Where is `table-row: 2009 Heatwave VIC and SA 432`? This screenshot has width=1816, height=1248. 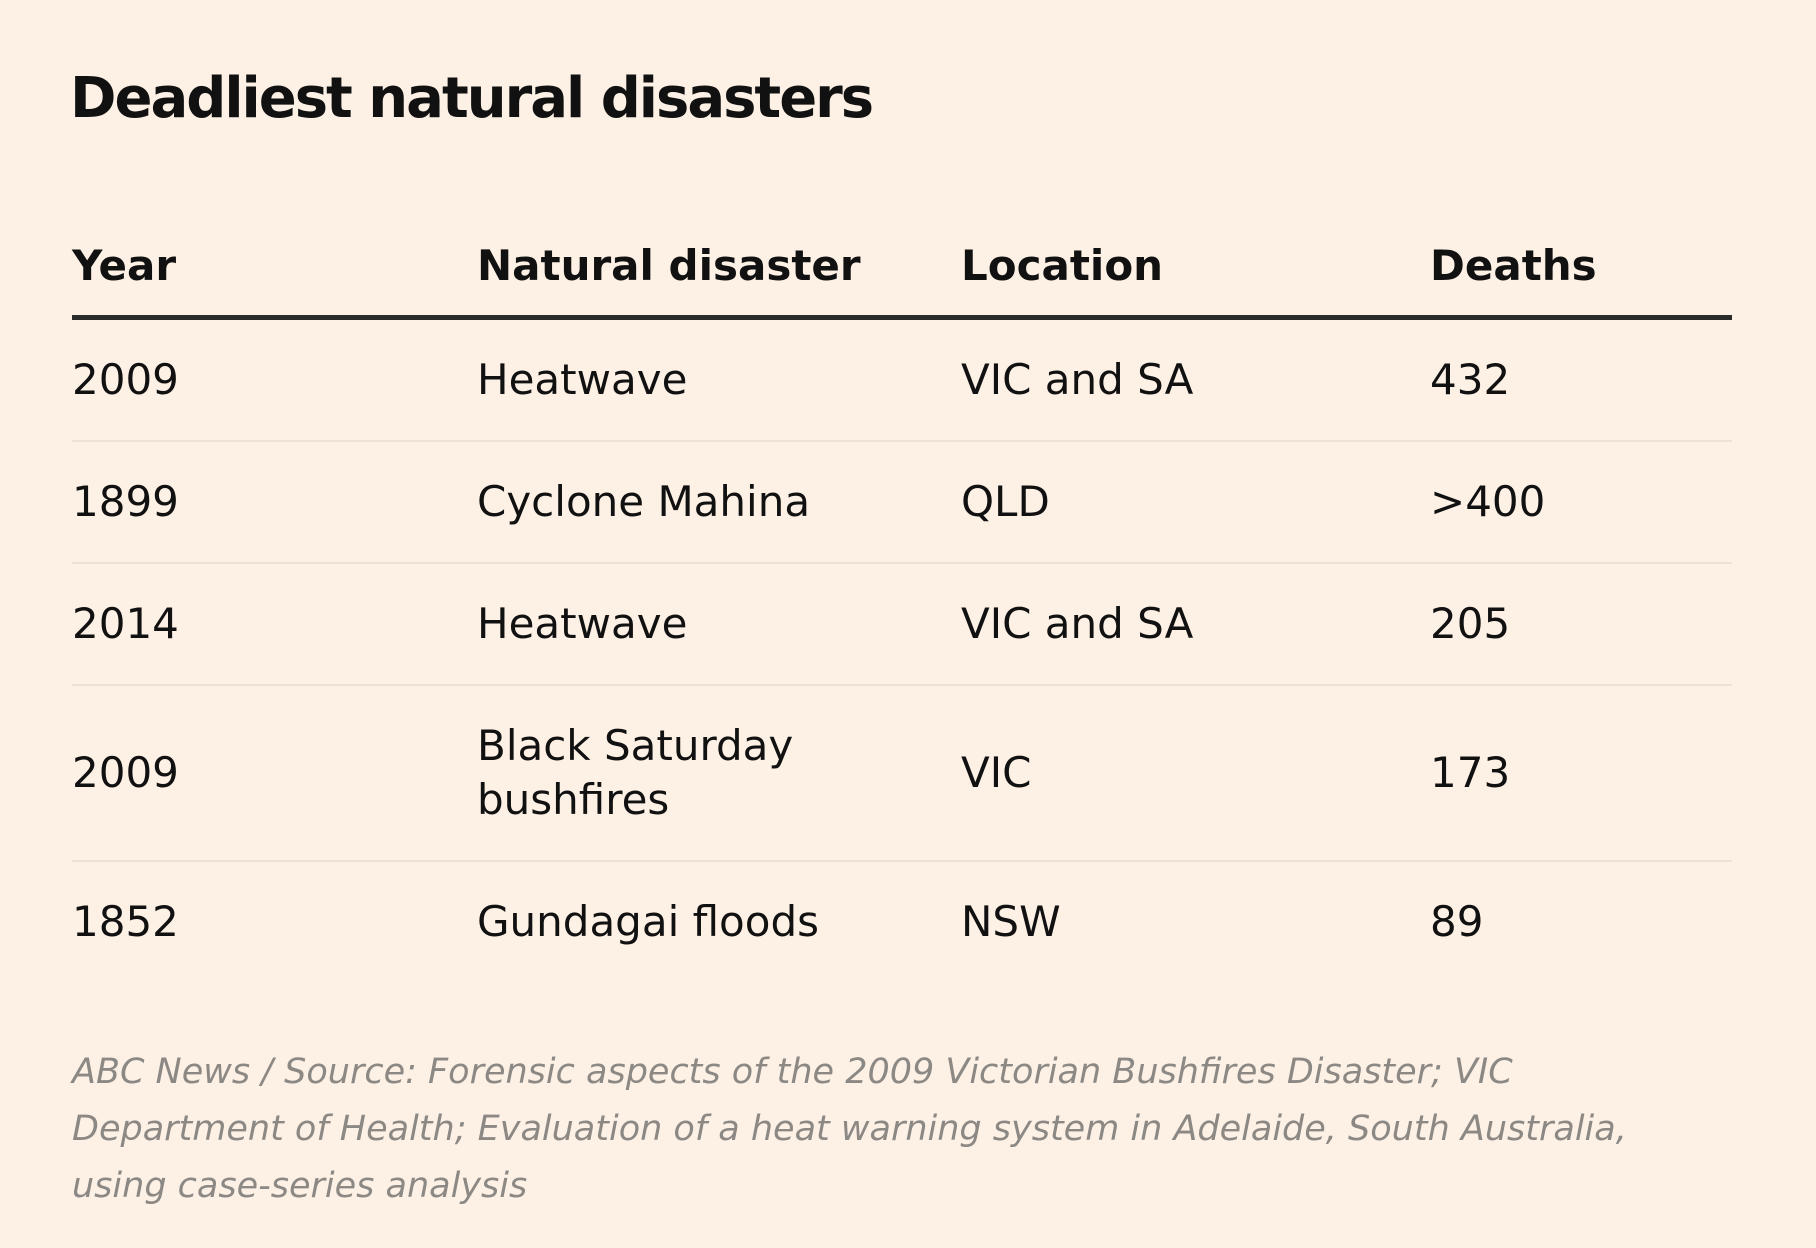
table-row: 2009 Heatwave VIC and SA 432 is located at coordinates (902, 379).